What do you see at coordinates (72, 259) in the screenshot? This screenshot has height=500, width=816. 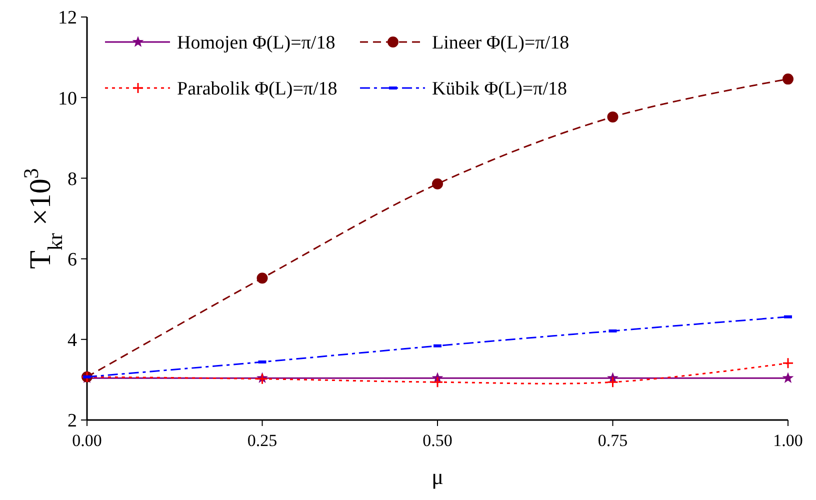 I see `y-tick-label: 6` at bounding box center [72, 259].